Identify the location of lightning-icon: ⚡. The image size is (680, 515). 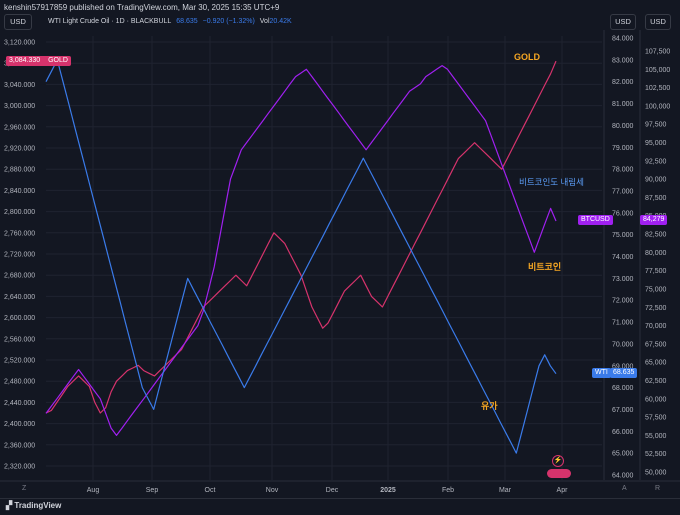
(558, 461).